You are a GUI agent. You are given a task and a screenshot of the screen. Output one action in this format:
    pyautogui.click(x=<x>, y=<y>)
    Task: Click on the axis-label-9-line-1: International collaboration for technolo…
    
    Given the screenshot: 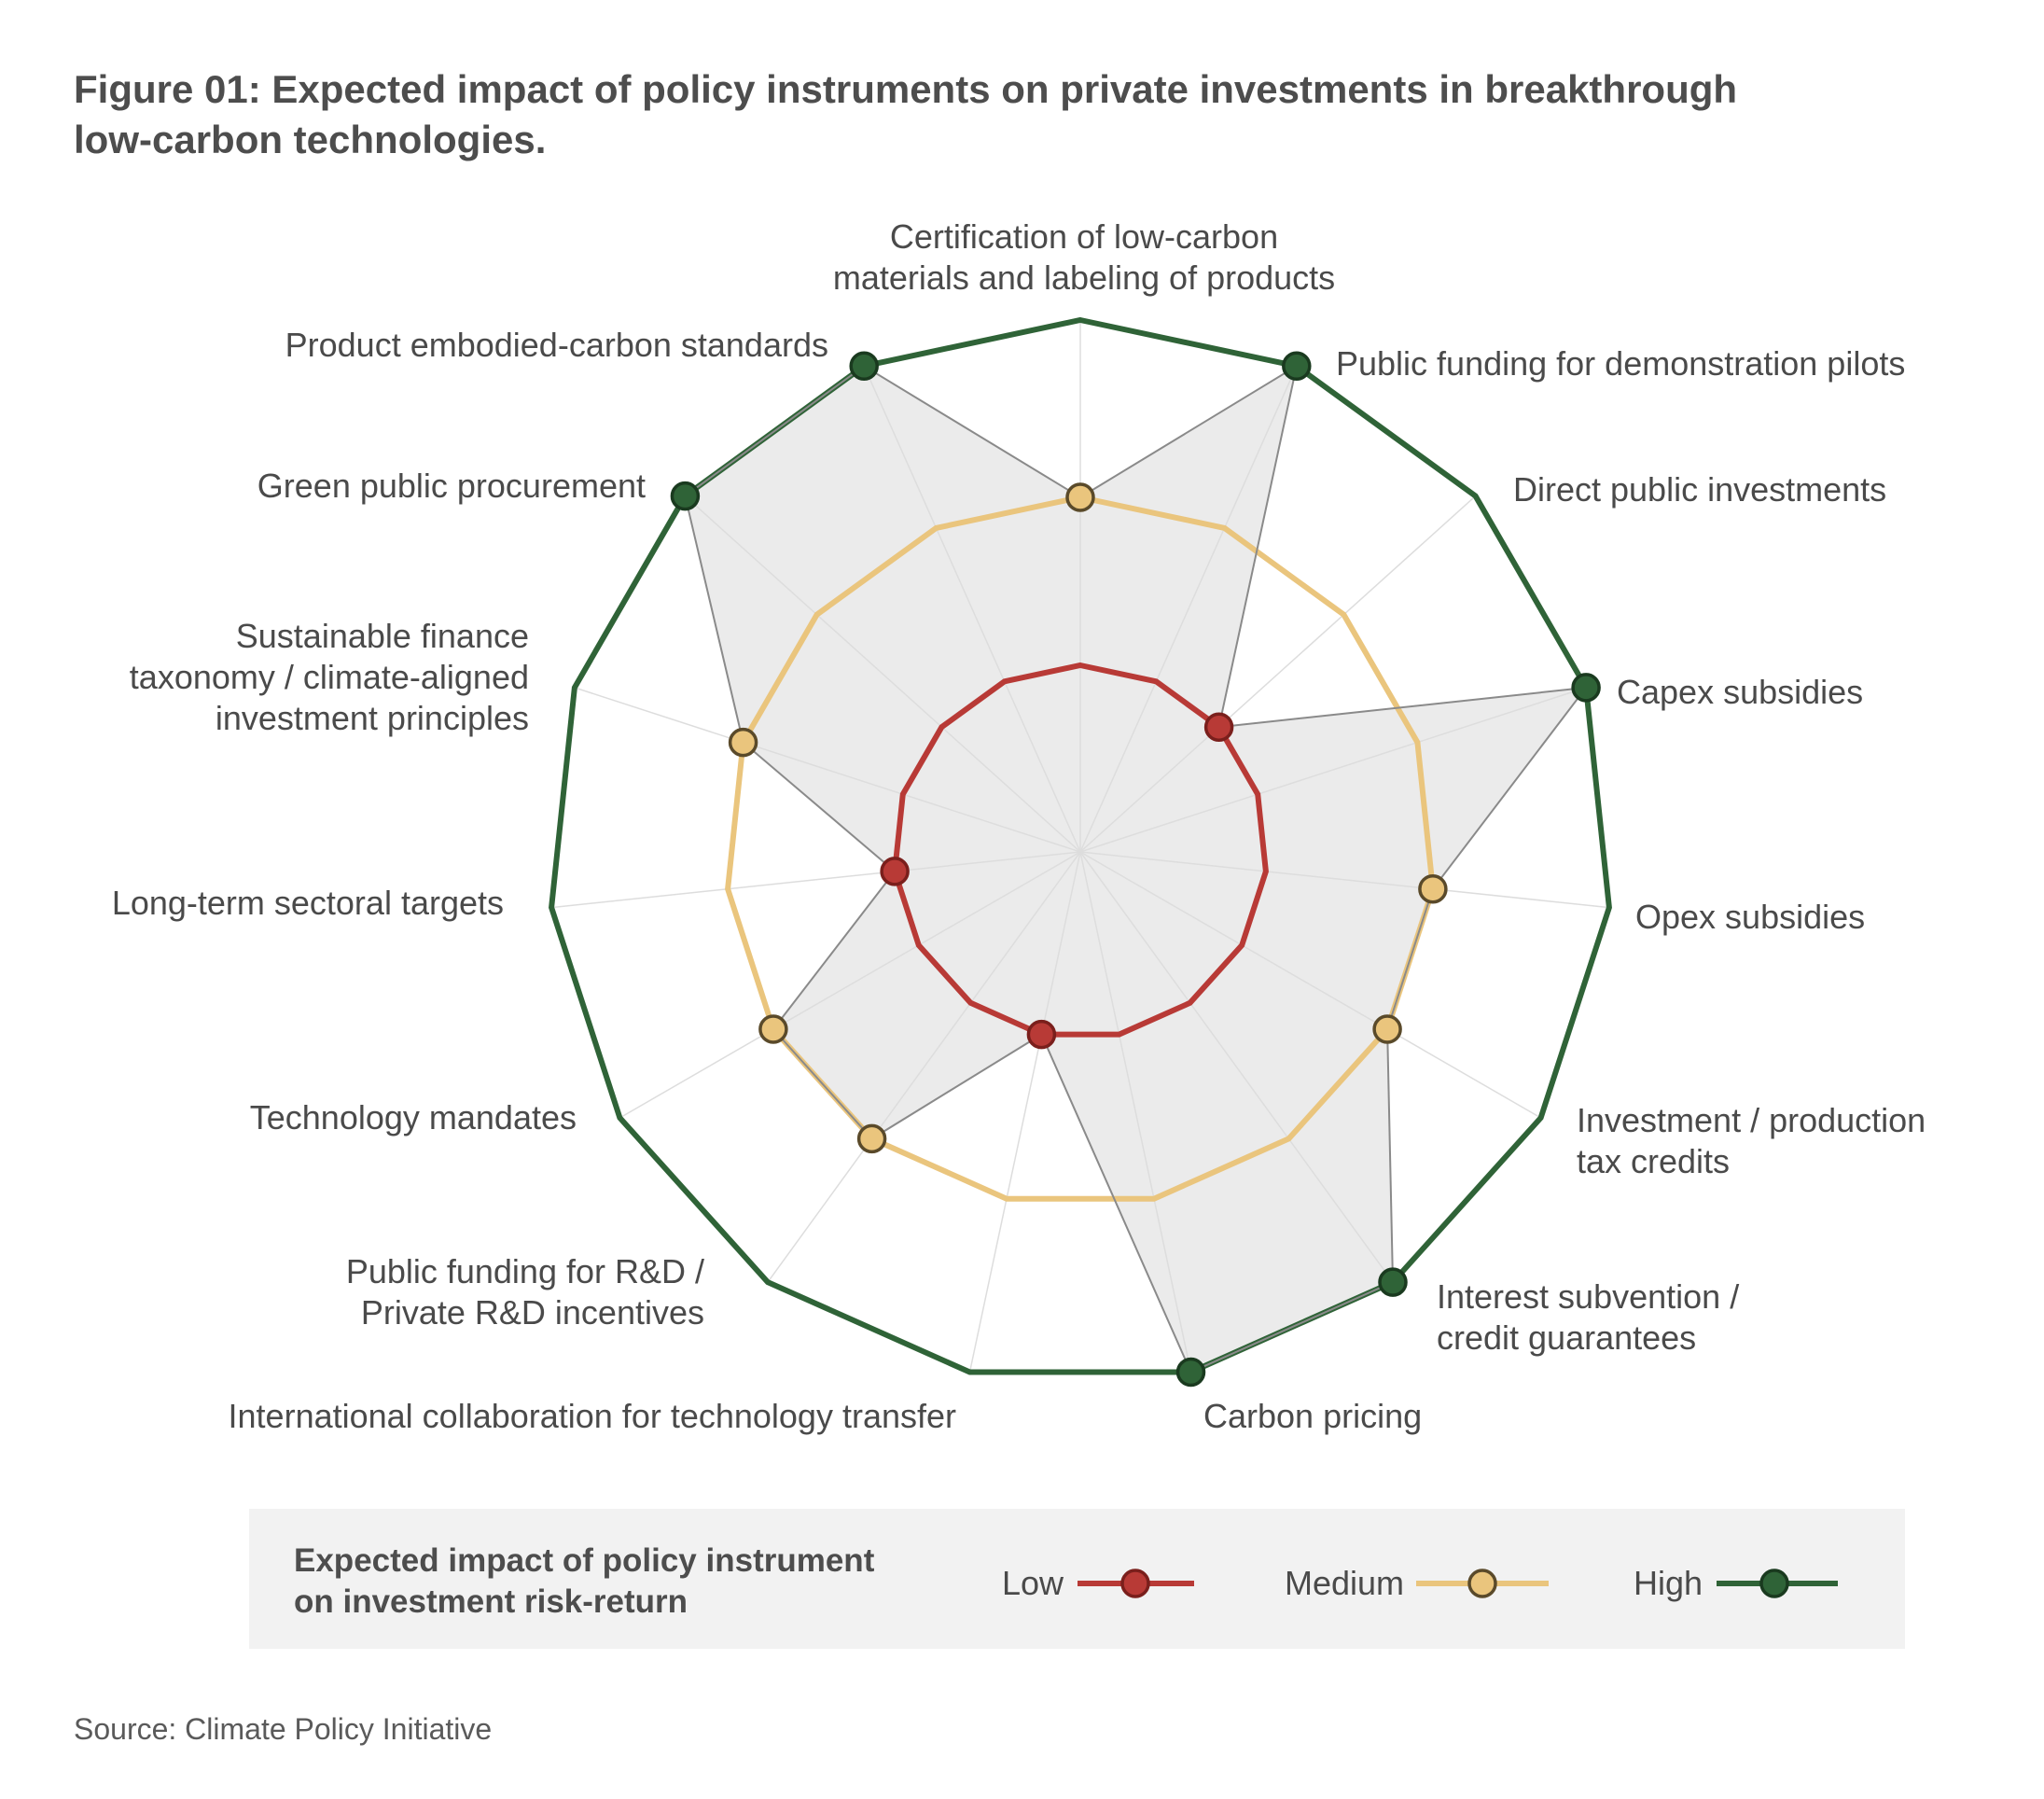 What is the action you would take?
    pyautogui.click(x=592, y=1416)
    